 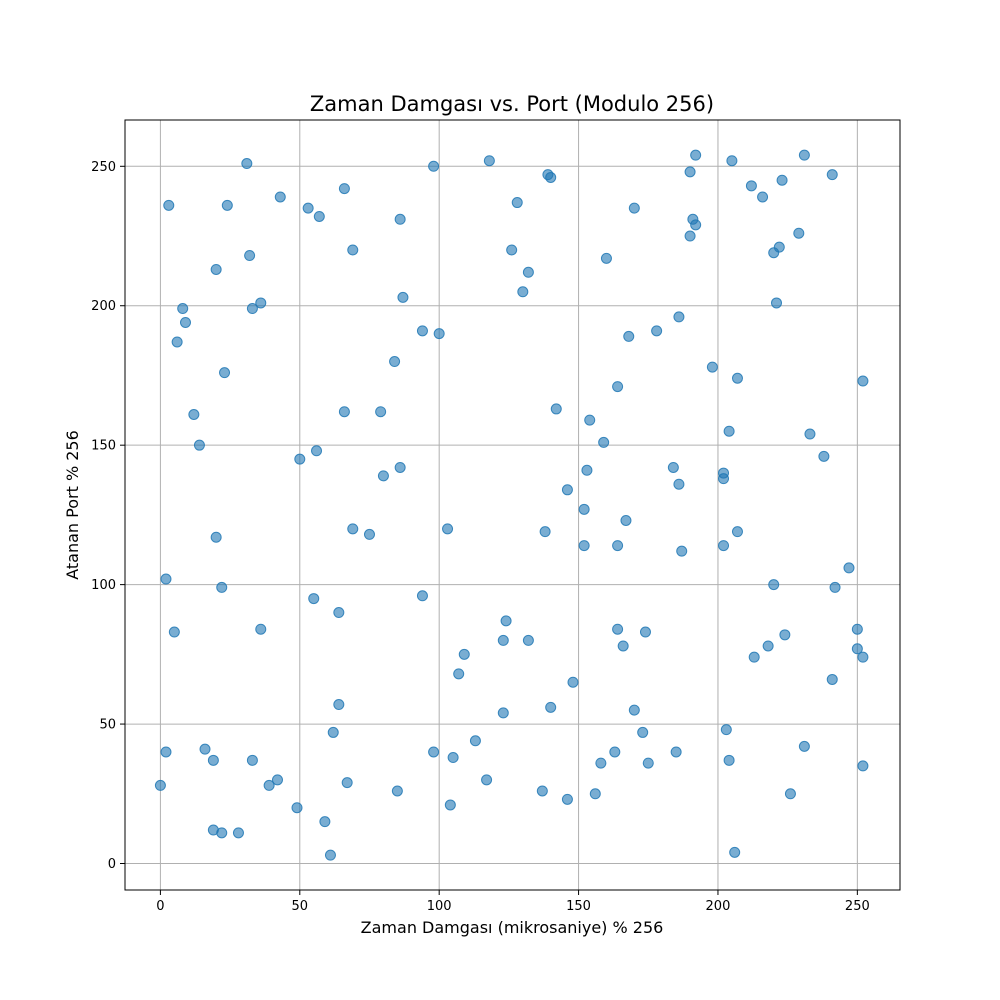 I want to click on y-axis-ticks: 0 50 100 150 200 250, so click(x=108, y=516).